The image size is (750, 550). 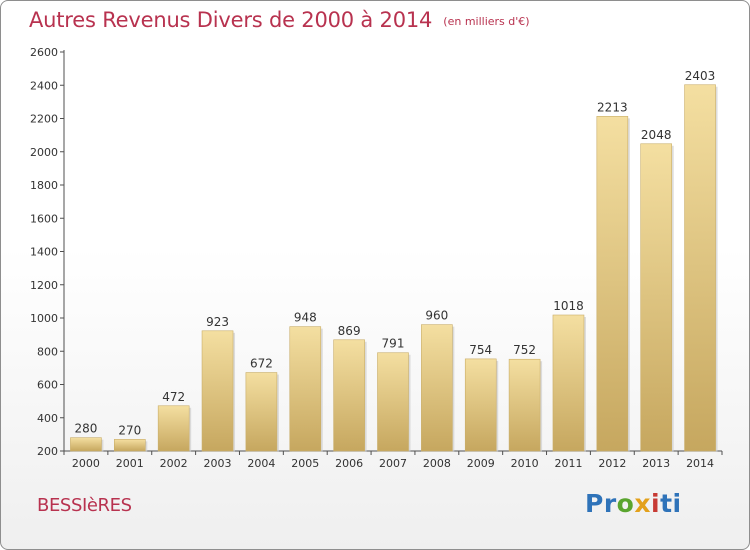 What do you see at coordinates (349, 463) in the screenshot?
I see `x-tick-label: 2006` at bounding box center [349, 463].